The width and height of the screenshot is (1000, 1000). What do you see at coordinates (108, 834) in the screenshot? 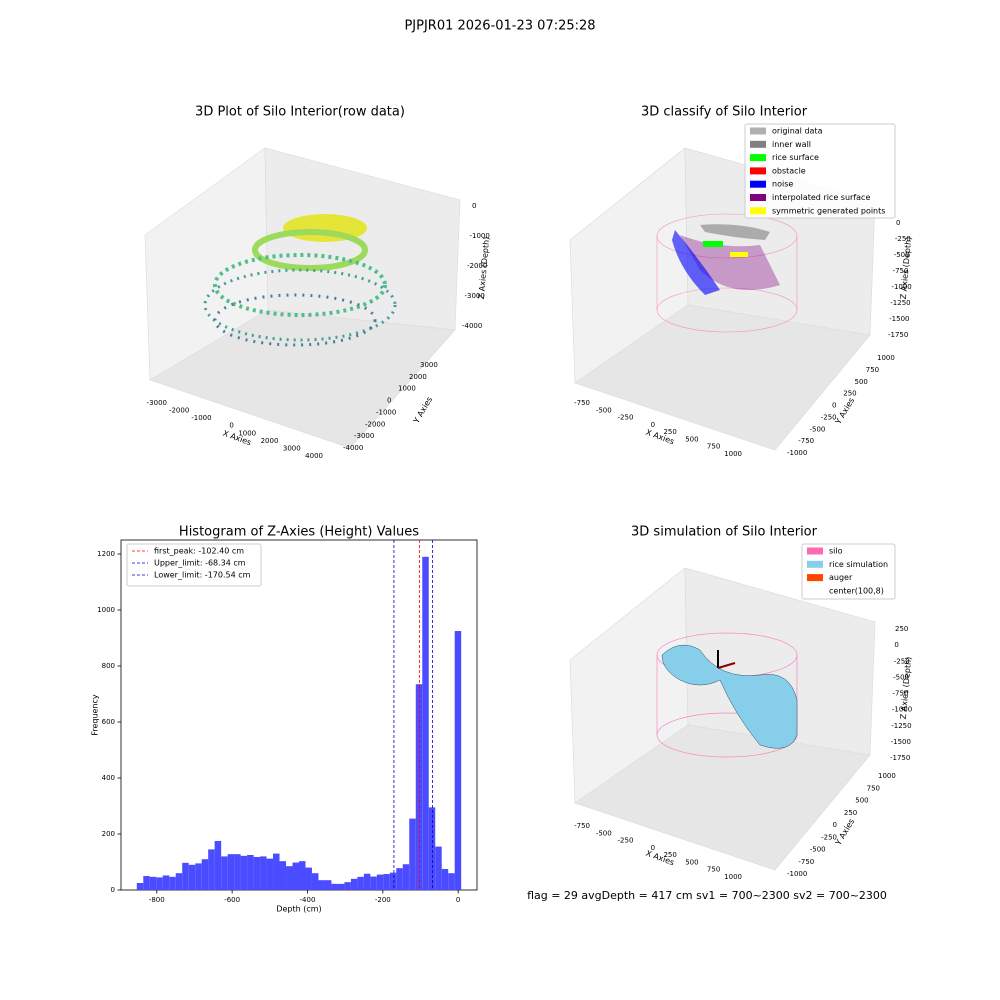
I see `y-tick-label: 200` at bounding box center [108, 834].